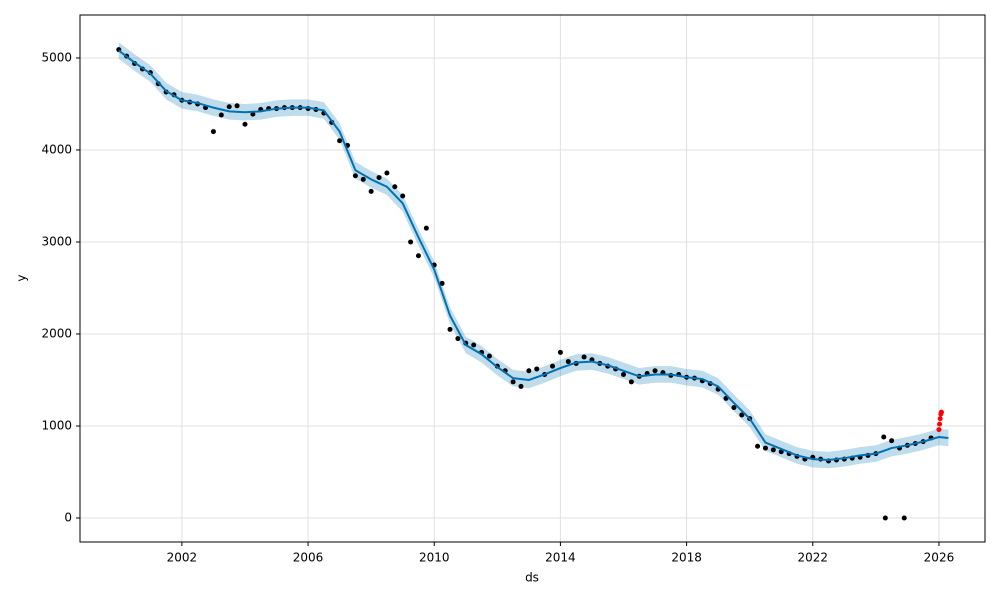  Describe the element at coordinates (56, 57) in the screenshot. I see `y-tick-label: 5000` at that location.